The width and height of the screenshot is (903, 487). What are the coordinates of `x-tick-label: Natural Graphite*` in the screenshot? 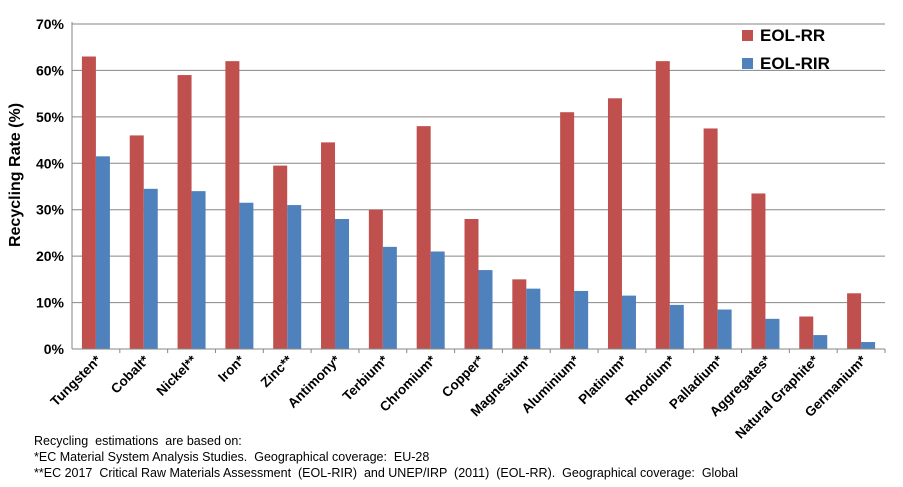 It's located at (777, 397).